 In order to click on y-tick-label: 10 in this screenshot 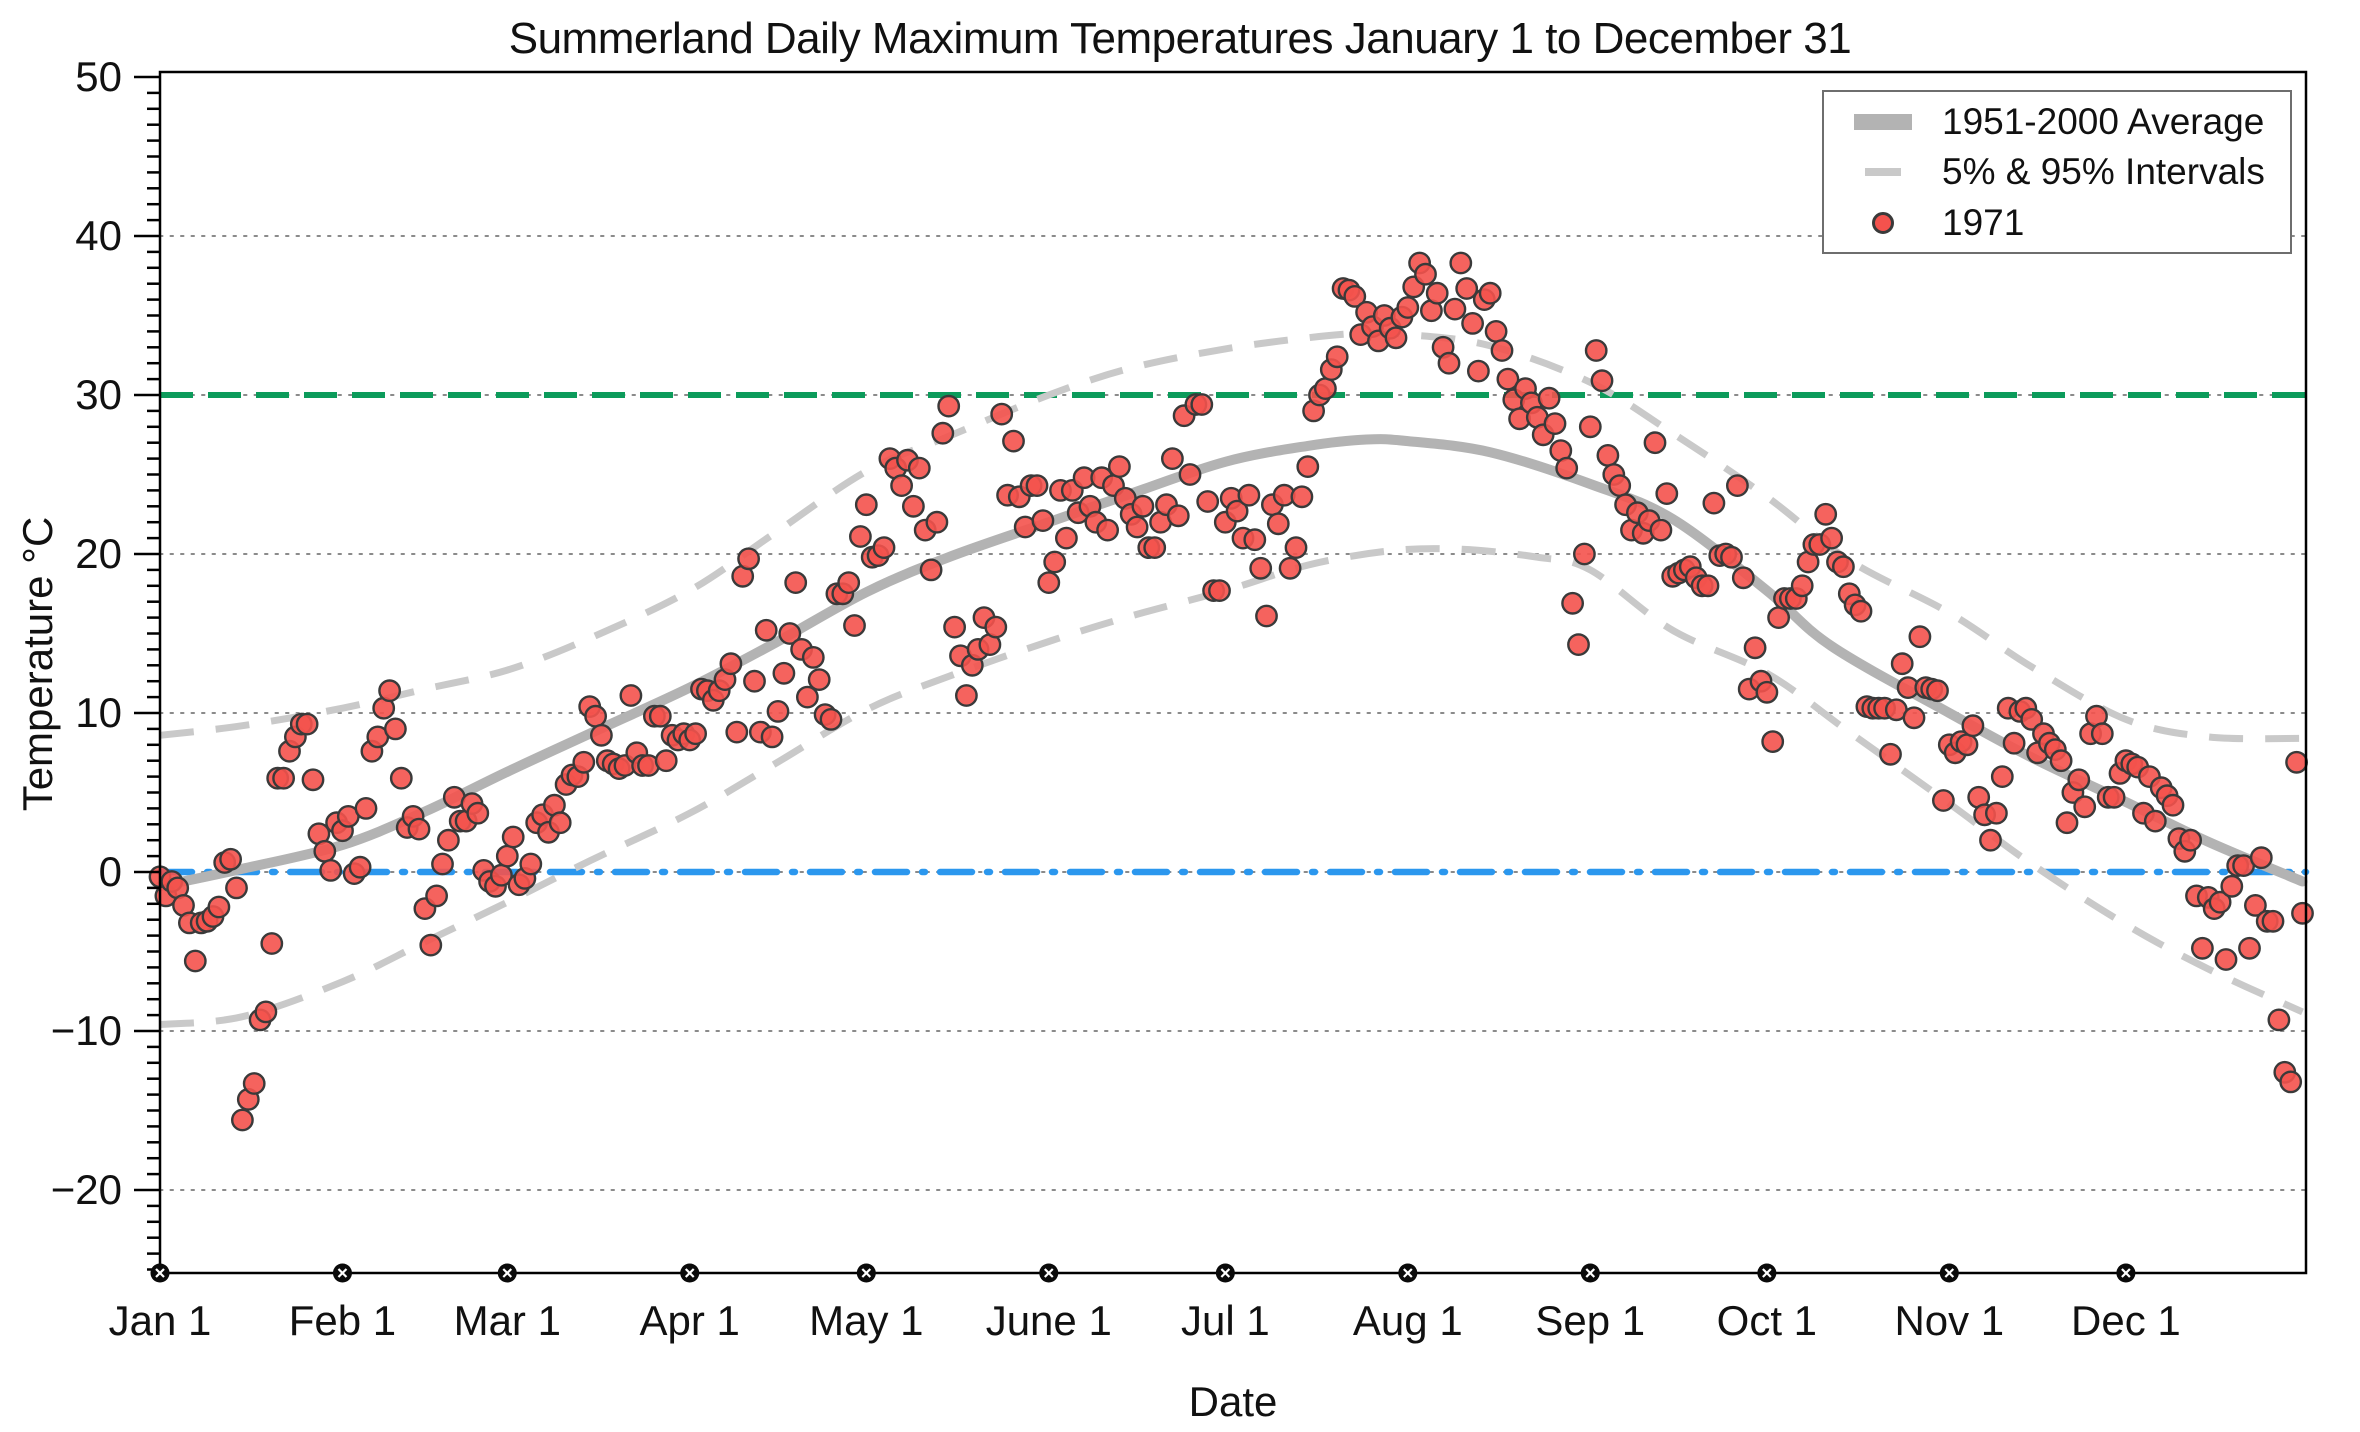, I will do `click(98, 712)`.